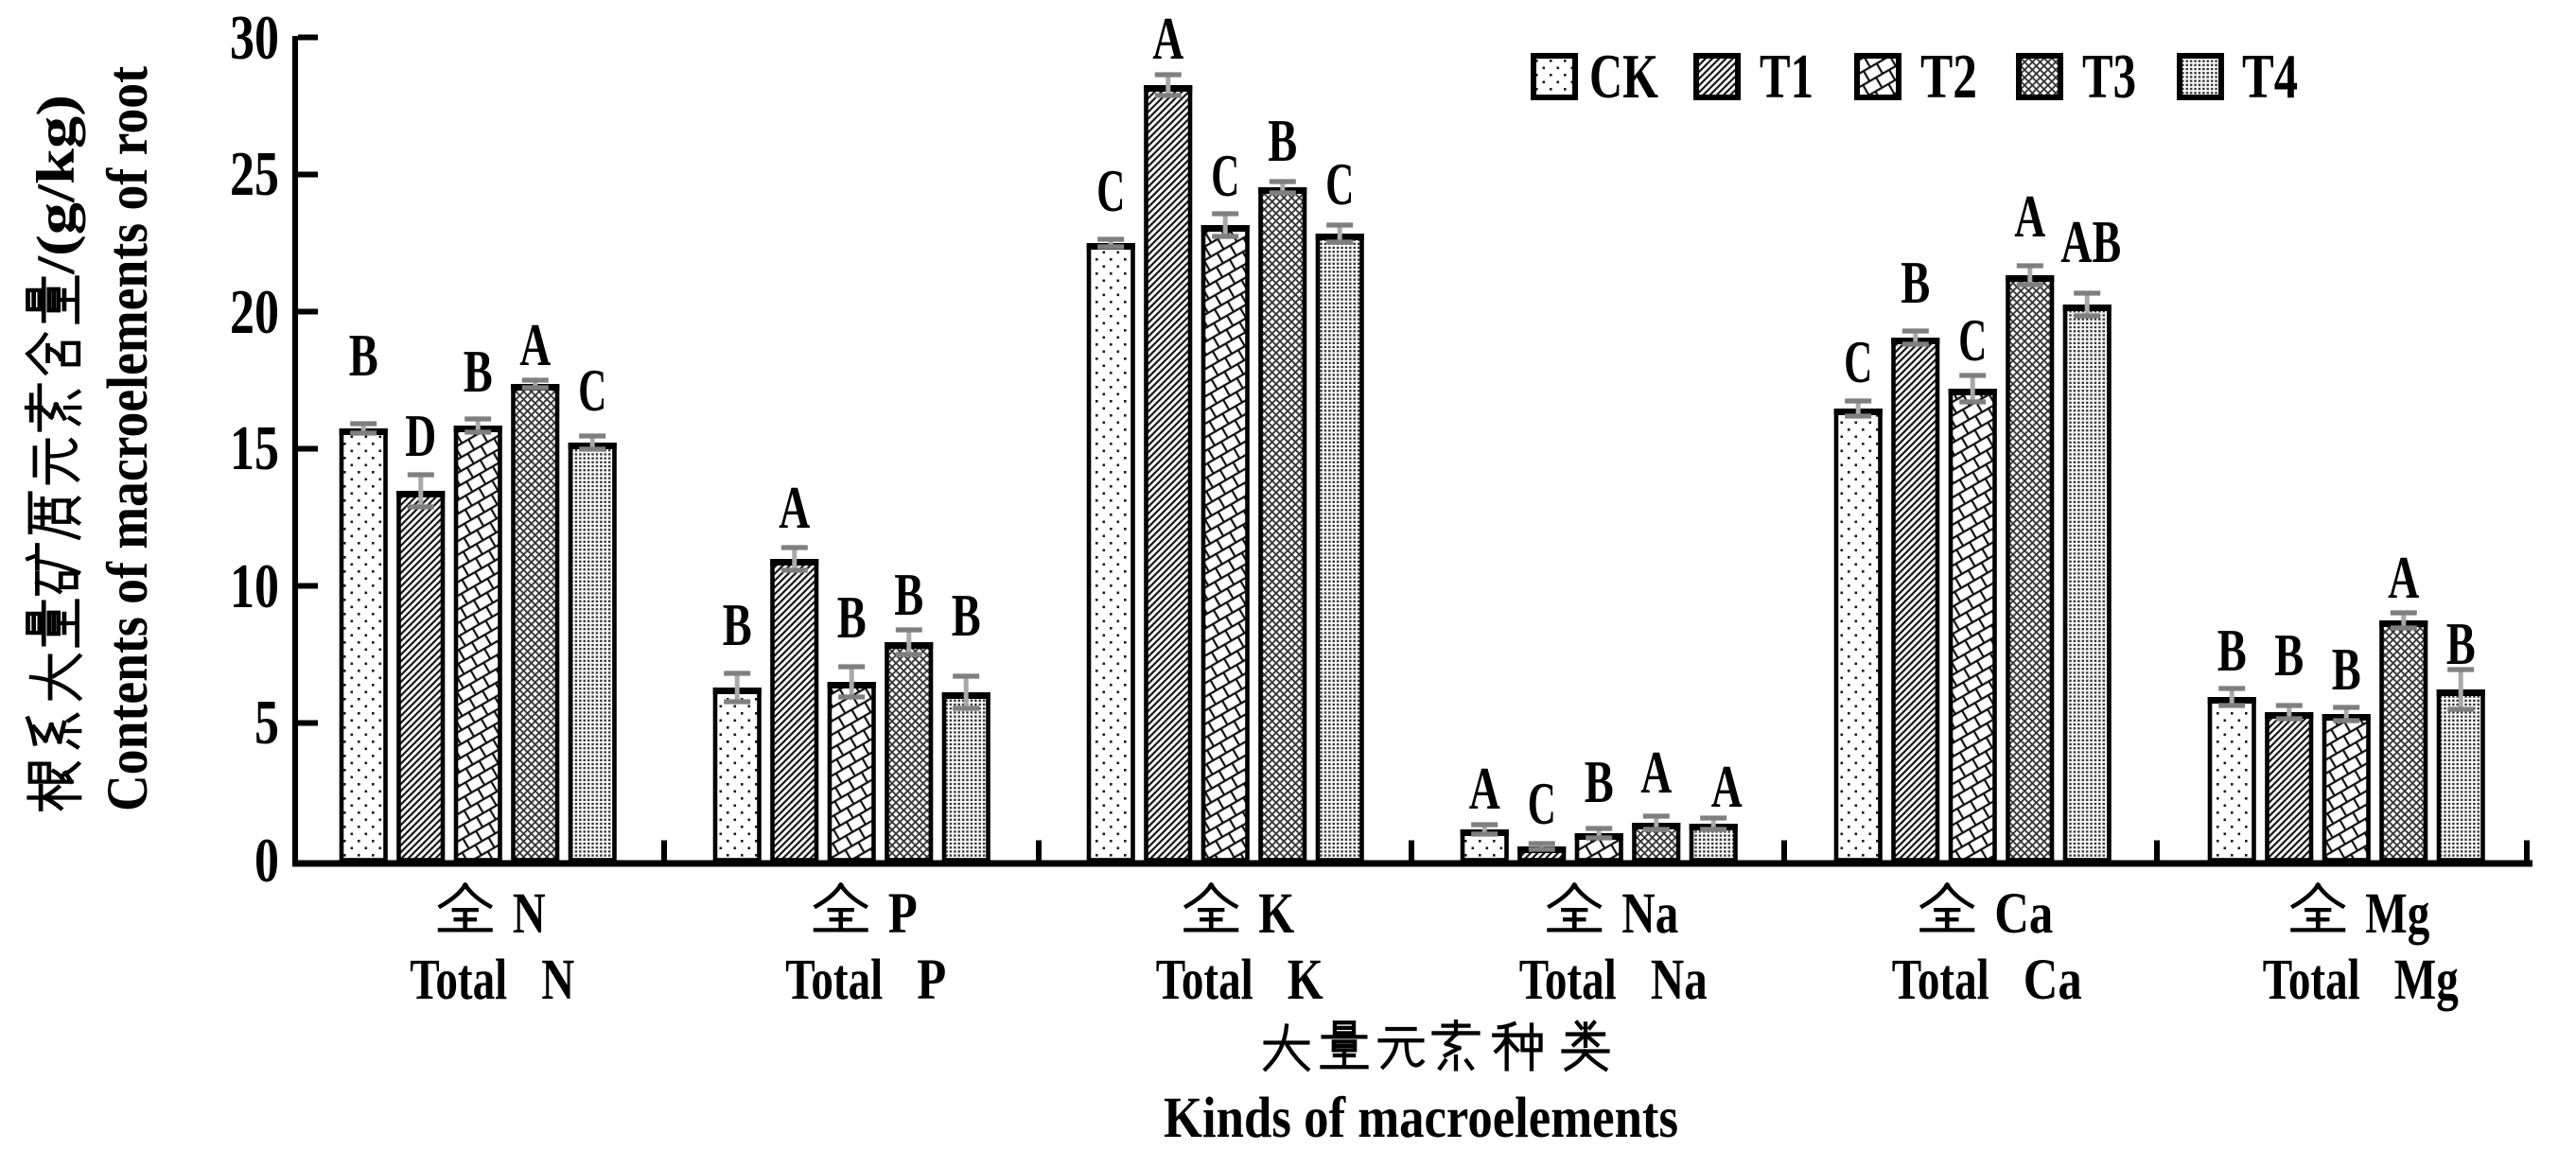 The height and width of the screenshot is (1150, 2576). I want to click on svg-text: 5, so click(266, 723).